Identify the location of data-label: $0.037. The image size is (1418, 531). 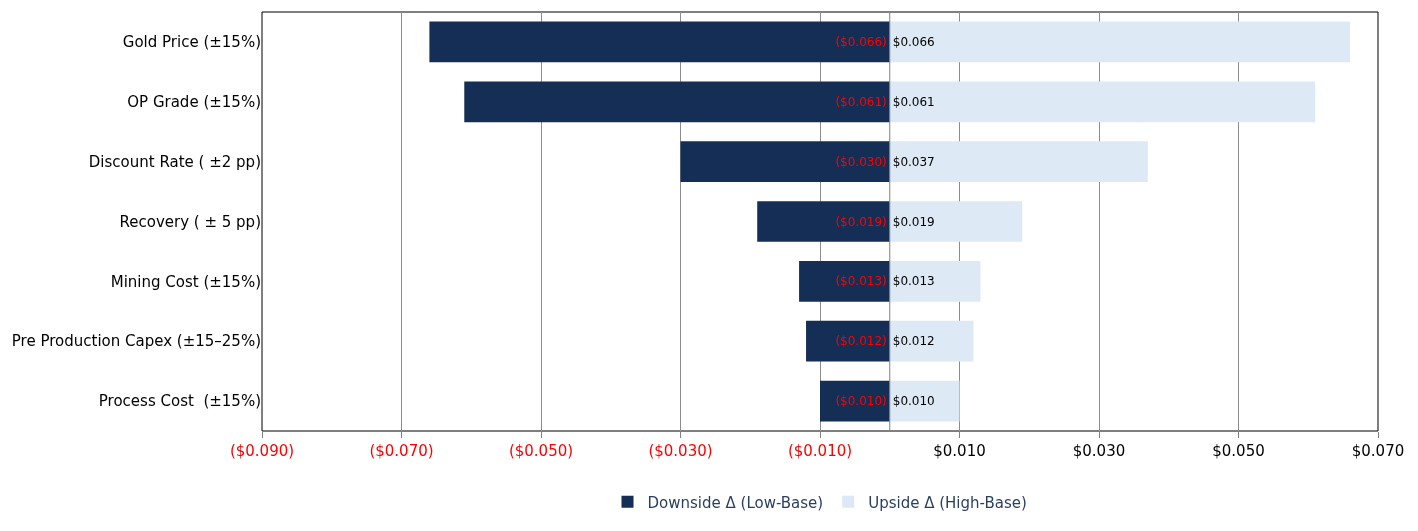
(913, 161).